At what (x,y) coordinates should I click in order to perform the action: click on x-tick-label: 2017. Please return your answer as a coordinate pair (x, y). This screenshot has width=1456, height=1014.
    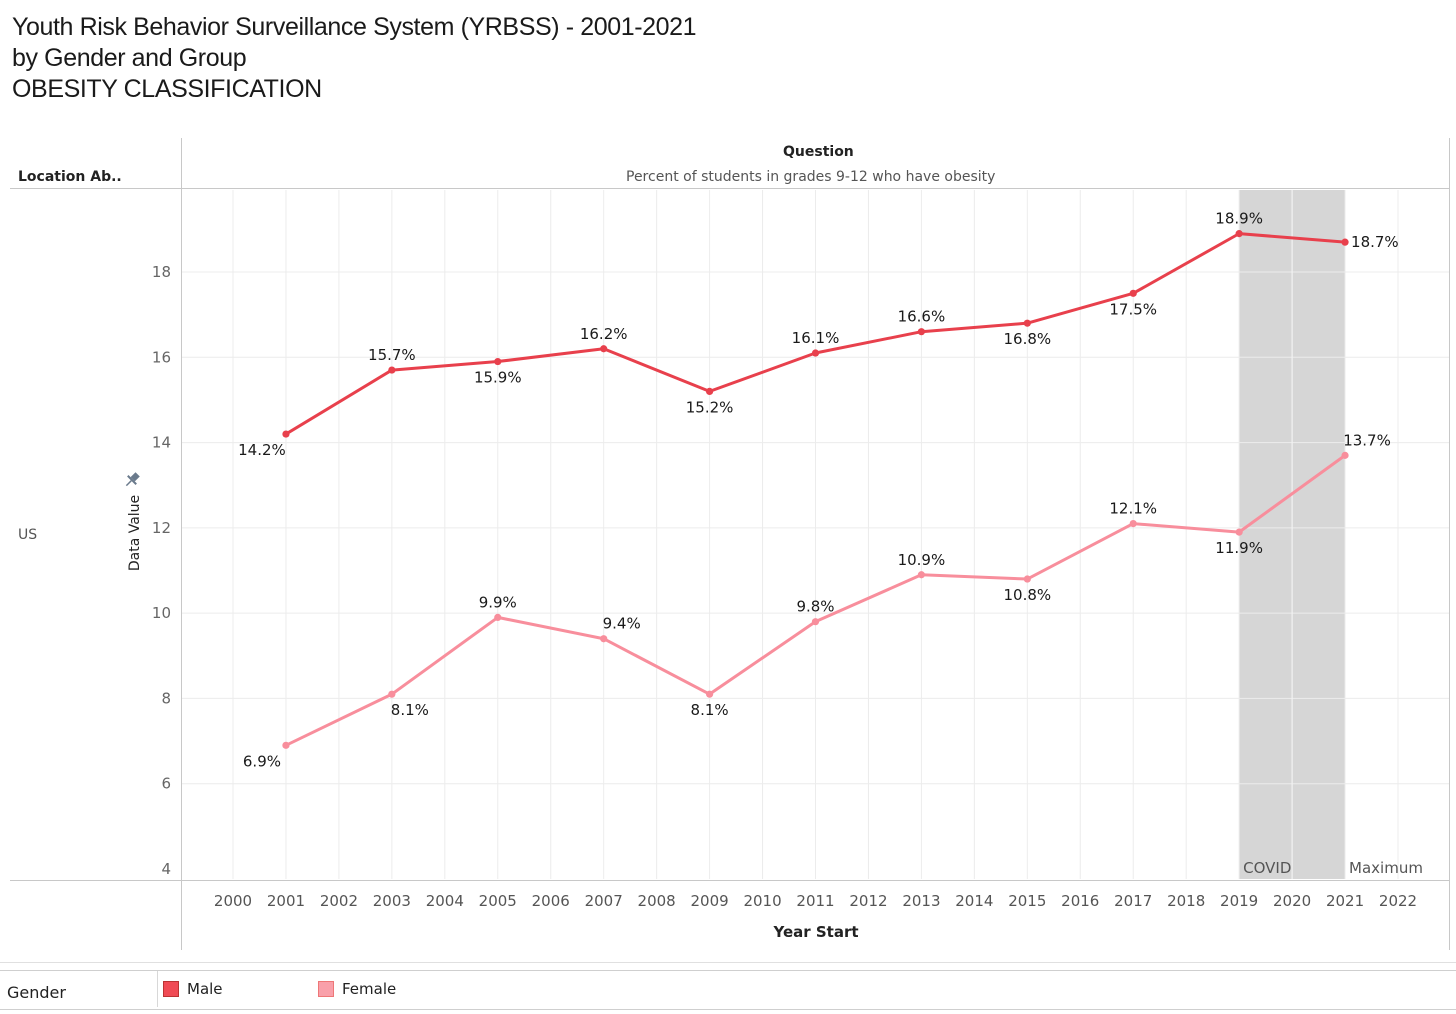
    Looking at the image, I should click on (1133, 901).